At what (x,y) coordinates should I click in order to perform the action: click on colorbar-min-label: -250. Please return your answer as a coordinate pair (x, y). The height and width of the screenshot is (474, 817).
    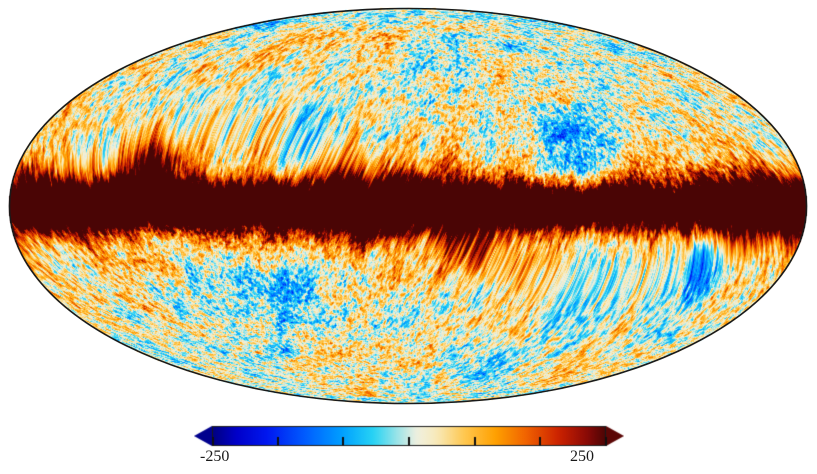
    Looking at the image, I should click on (215, 456).